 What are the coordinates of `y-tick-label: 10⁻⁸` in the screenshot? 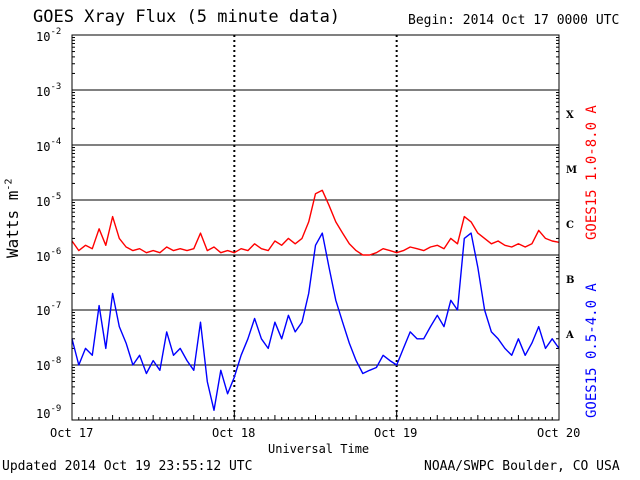 It's located at (49, 364).